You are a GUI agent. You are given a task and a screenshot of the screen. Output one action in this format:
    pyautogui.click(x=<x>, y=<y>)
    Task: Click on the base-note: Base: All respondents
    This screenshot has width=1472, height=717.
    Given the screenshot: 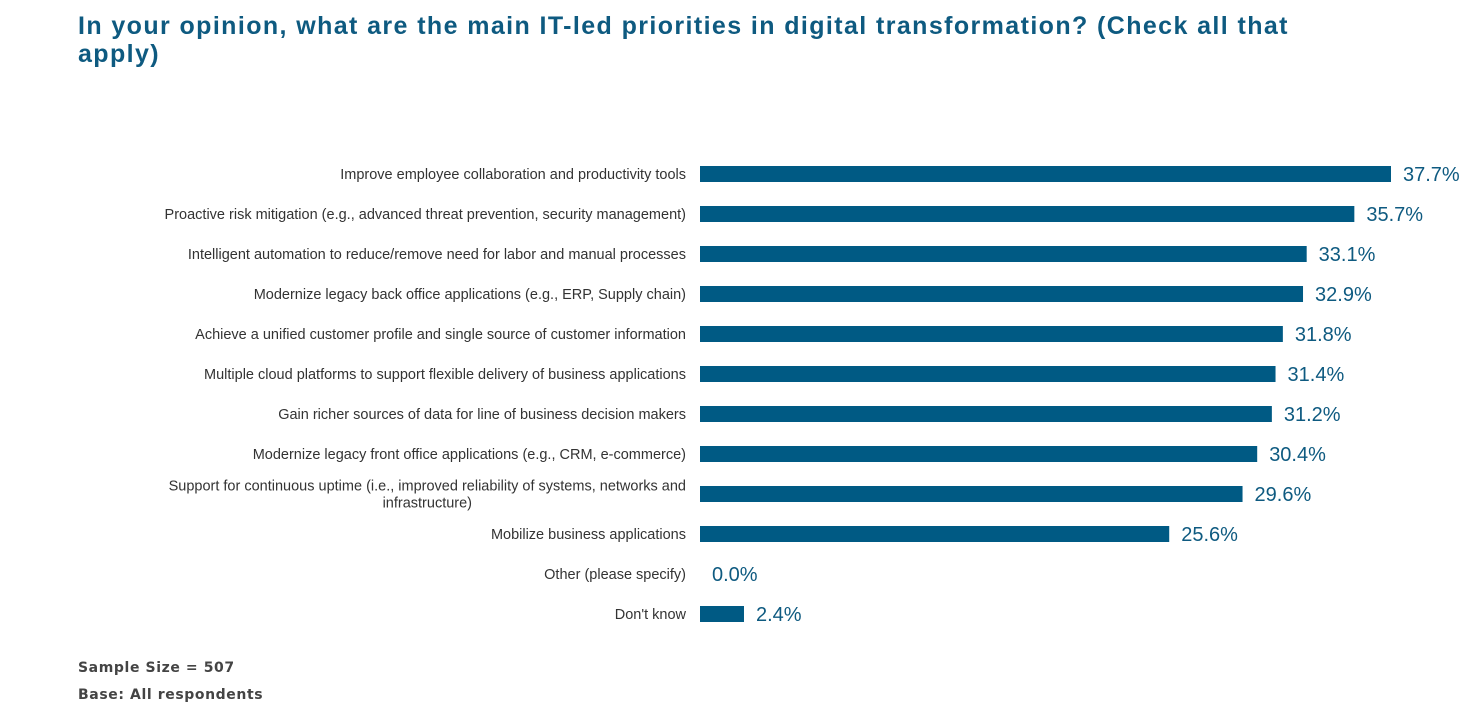 What is the action you would take?
    pyautogui.click(x=171, y=695)
    